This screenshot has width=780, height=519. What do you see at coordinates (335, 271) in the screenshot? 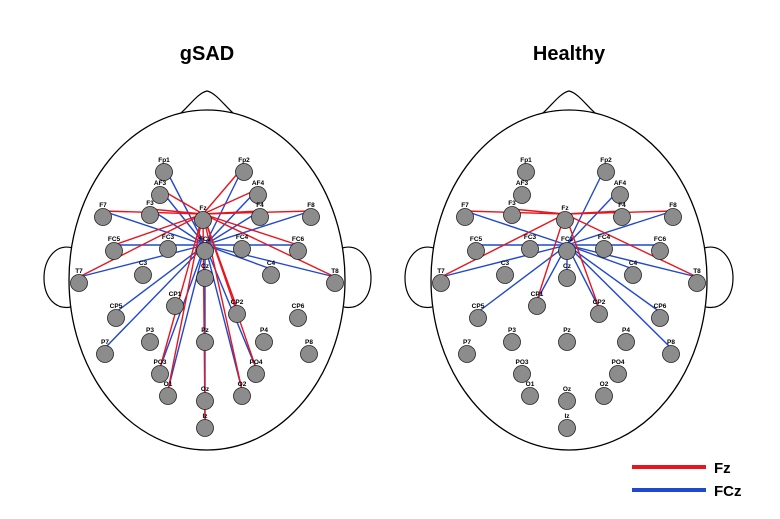
I see `electrode-label-t8: T8` at bounding box center [335, 271].